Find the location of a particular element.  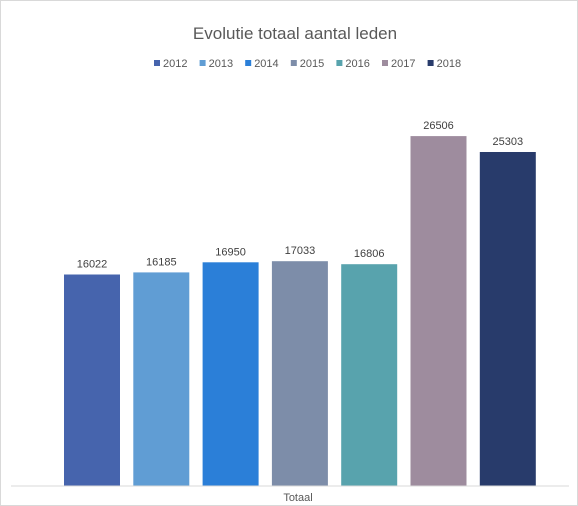

bar-2016 is located at coordinates (369, 375).